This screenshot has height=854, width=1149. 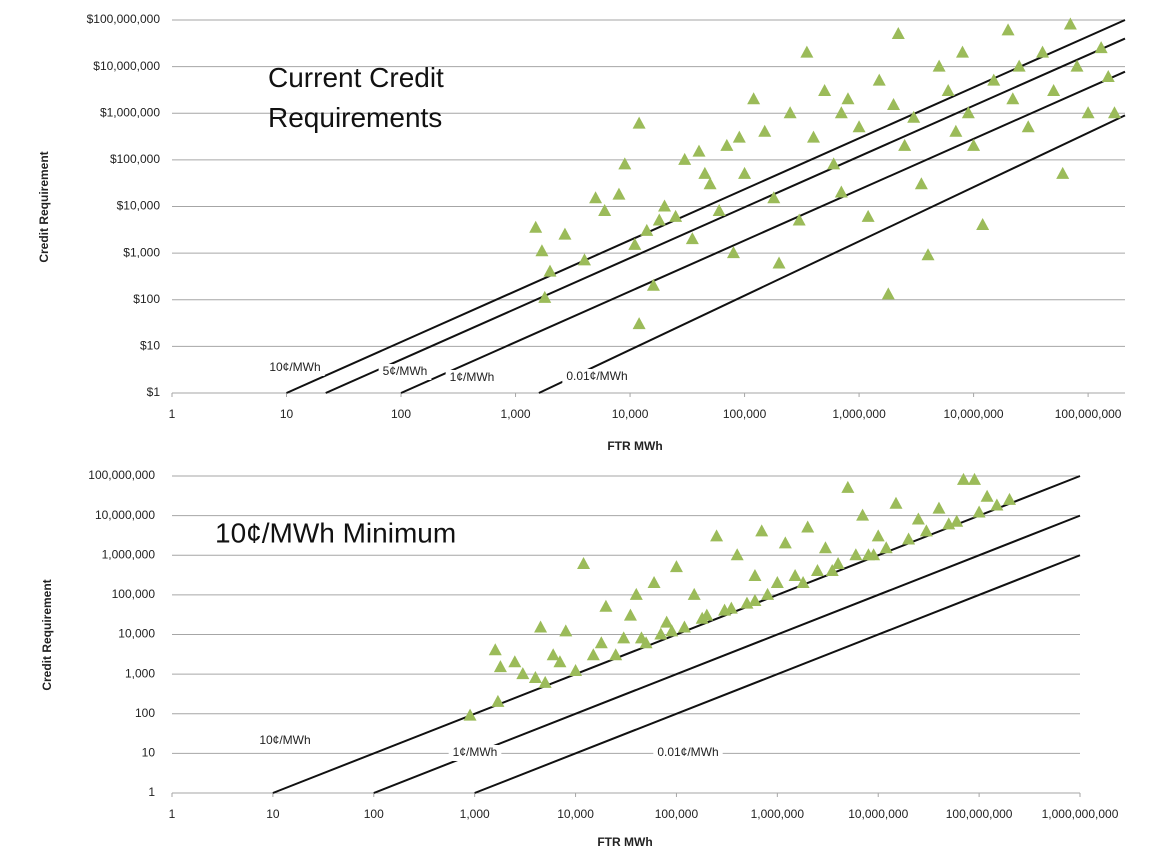 I want to click on reference-line-label: 10¢/MWh, so click(x=294, y=367).